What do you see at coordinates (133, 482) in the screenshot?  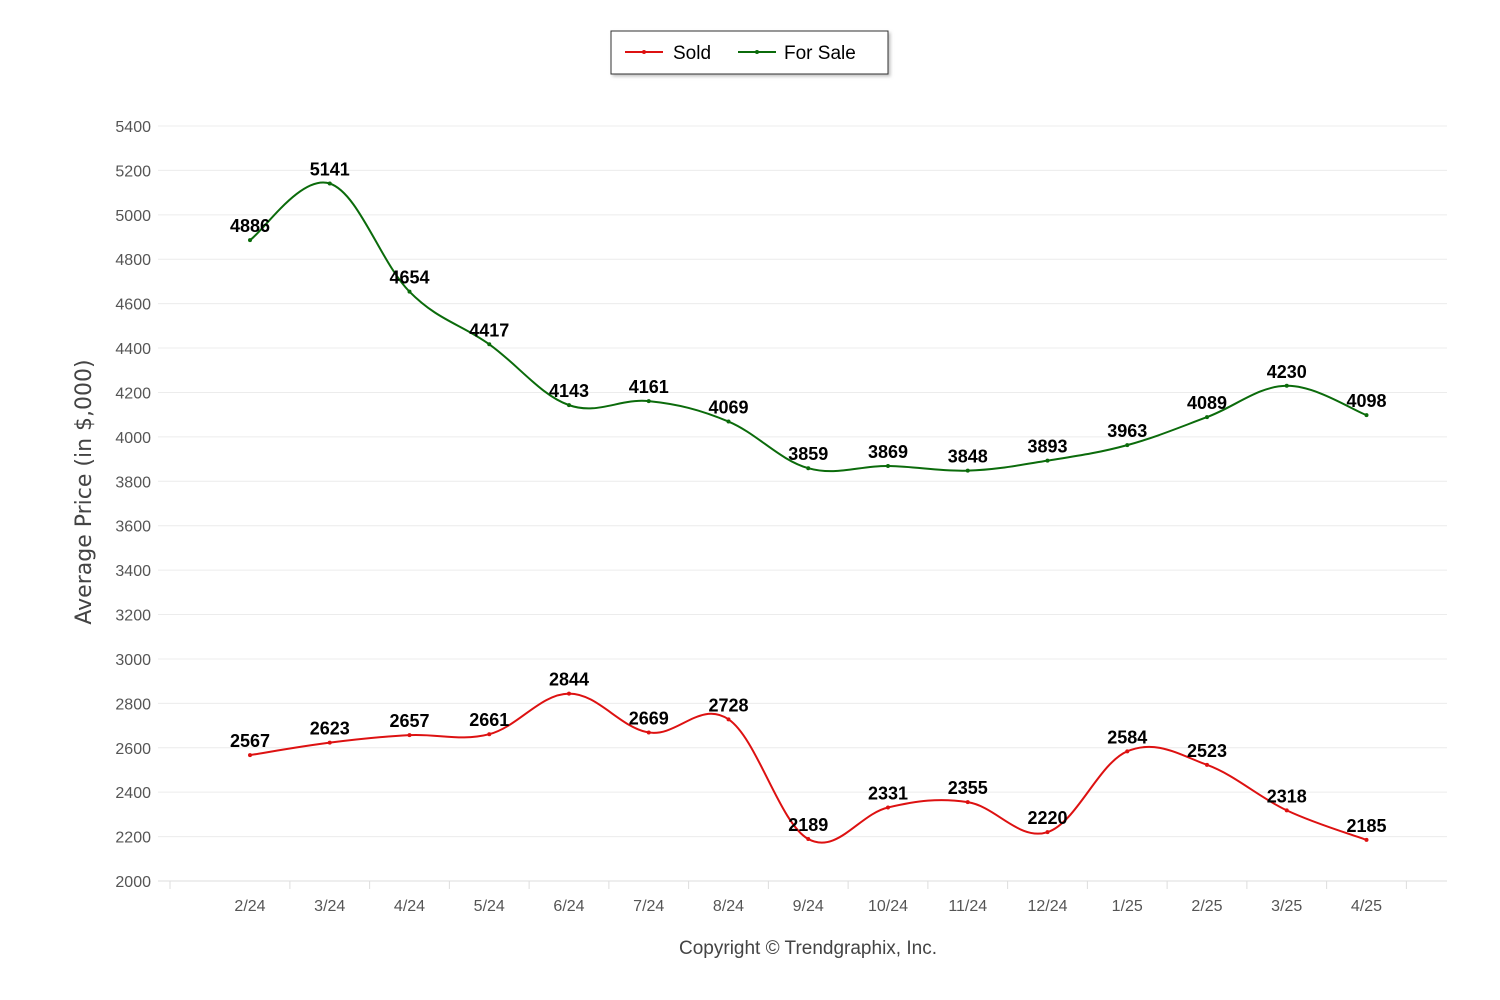 I see `y-tick-3800: 3800` at bounding box center [133, 482].